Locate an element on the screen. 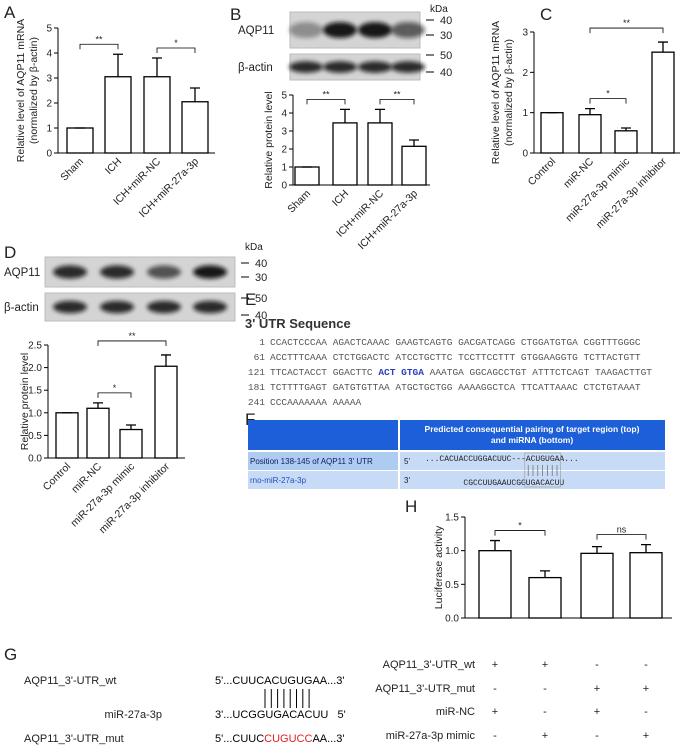  seed-box is located at coordinates (542, 470).